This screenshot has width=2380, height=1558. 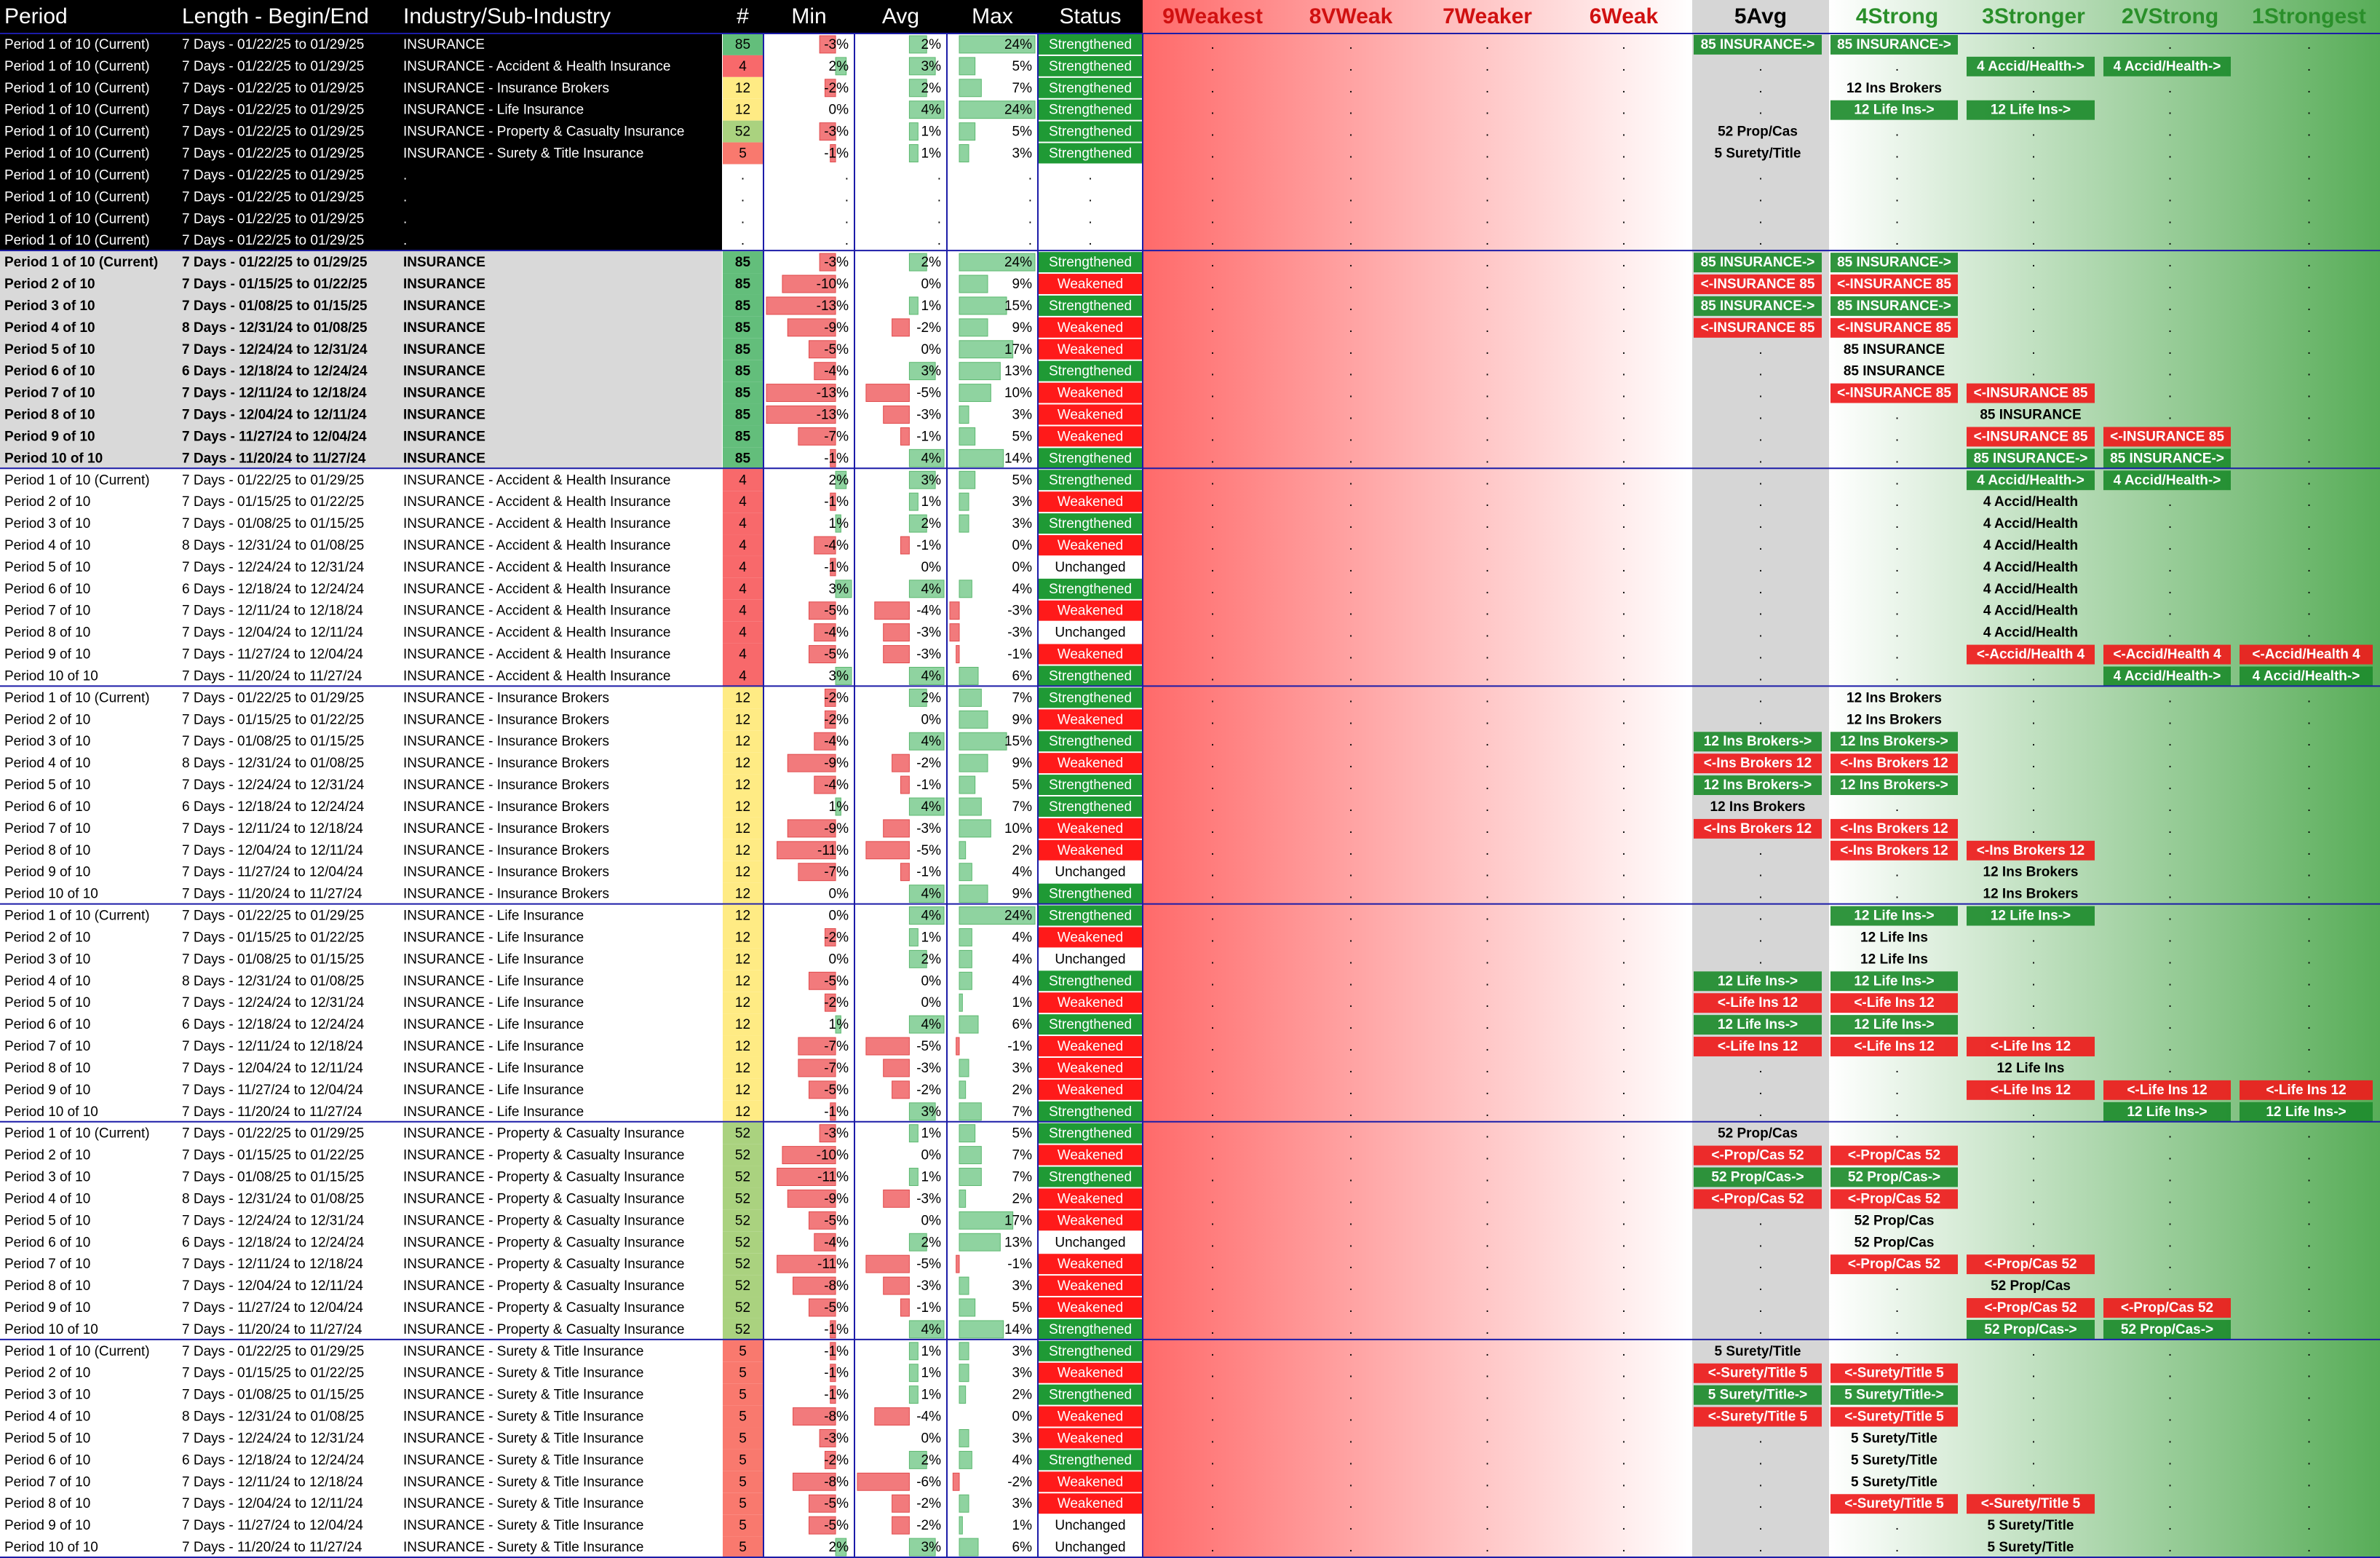 I want to click on cell-number: 0%, so click(x=931, y=1438).